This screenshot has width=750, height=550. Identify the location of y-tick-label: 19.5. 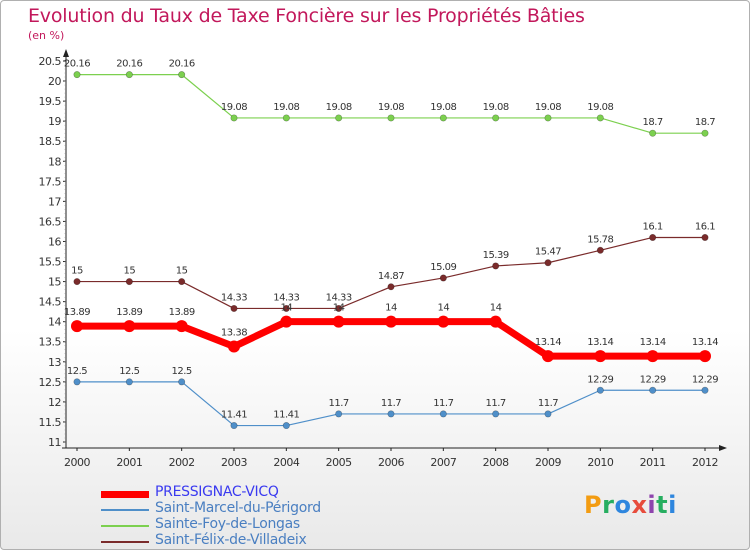
(50, 101).